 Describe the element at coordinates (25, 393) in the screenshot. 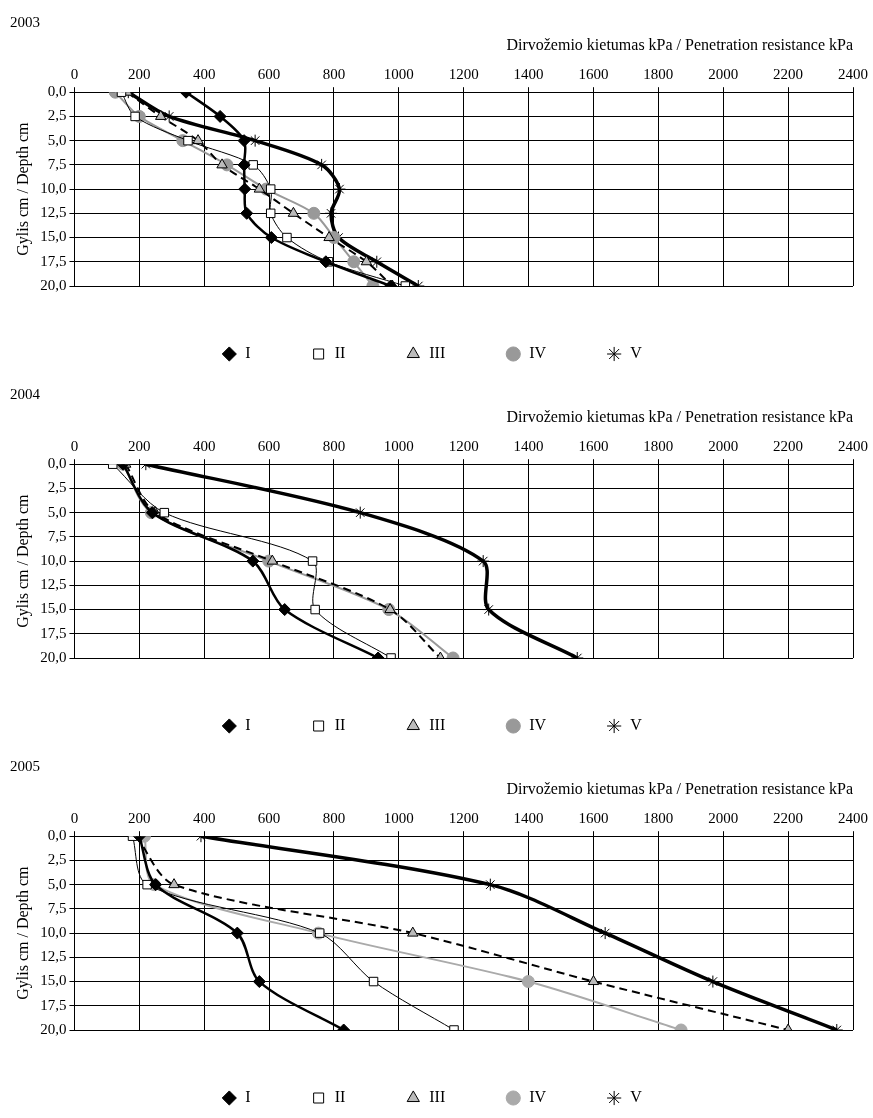

I see `chart-title: 2004` at that location.